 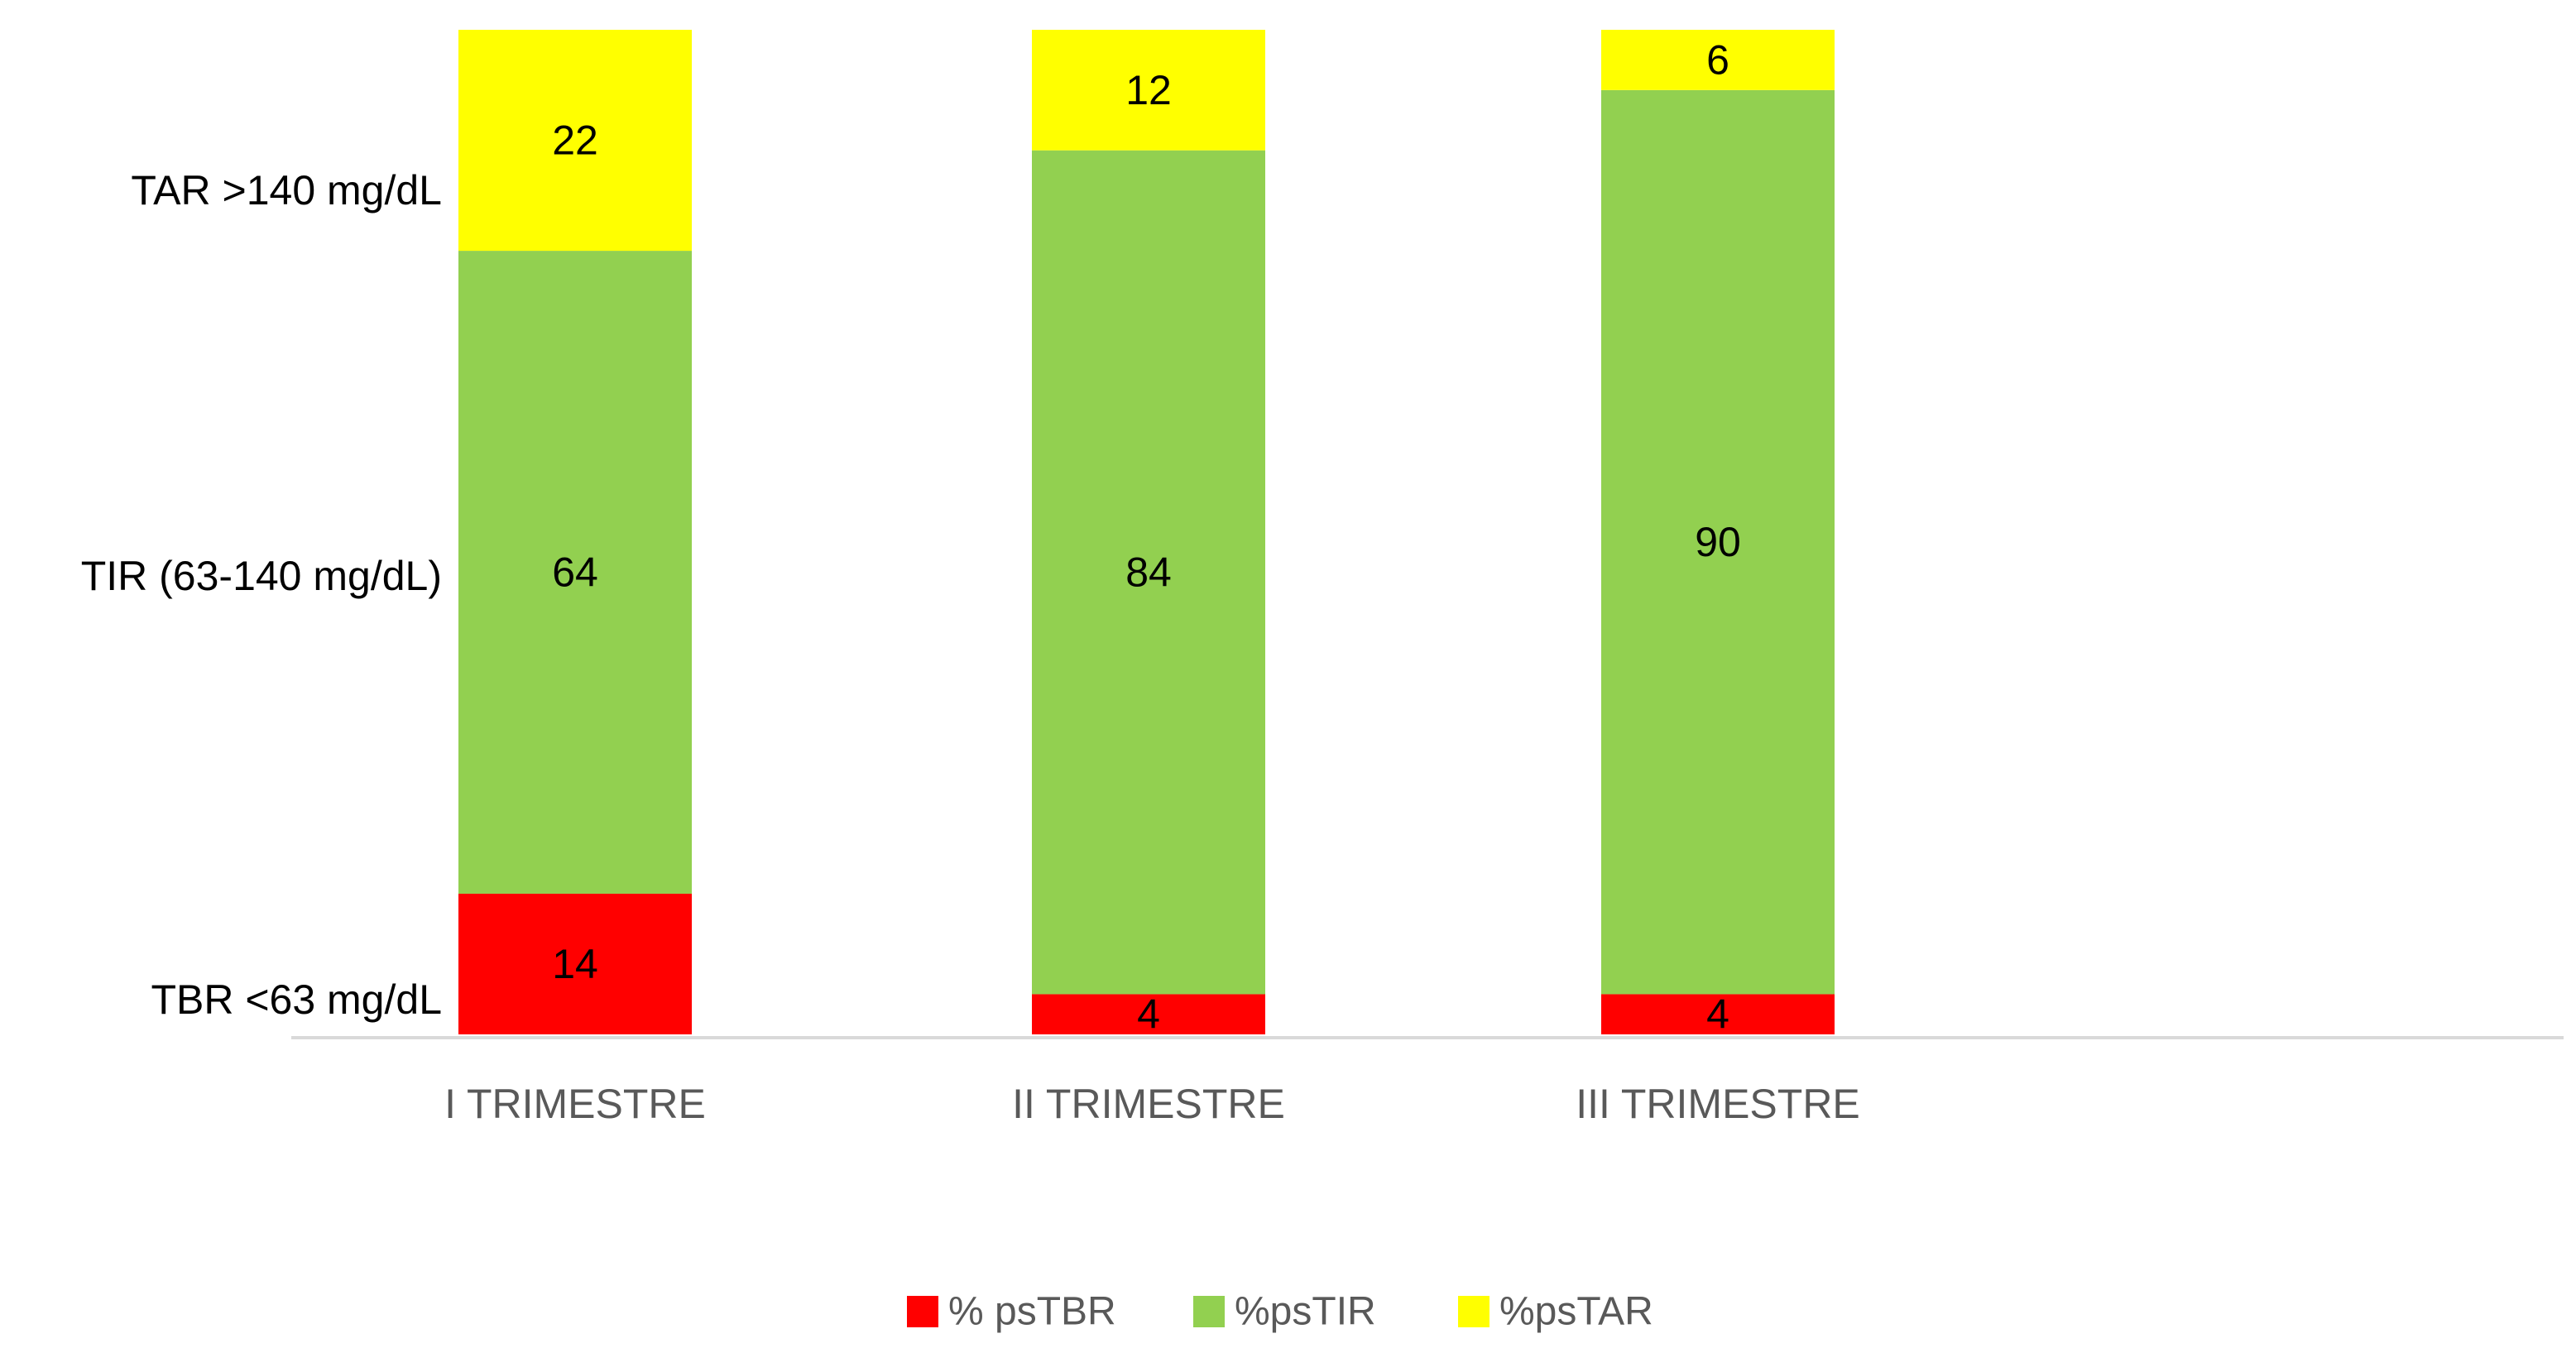 I want to click on data-label: 6, so click(x=1718, y=59).